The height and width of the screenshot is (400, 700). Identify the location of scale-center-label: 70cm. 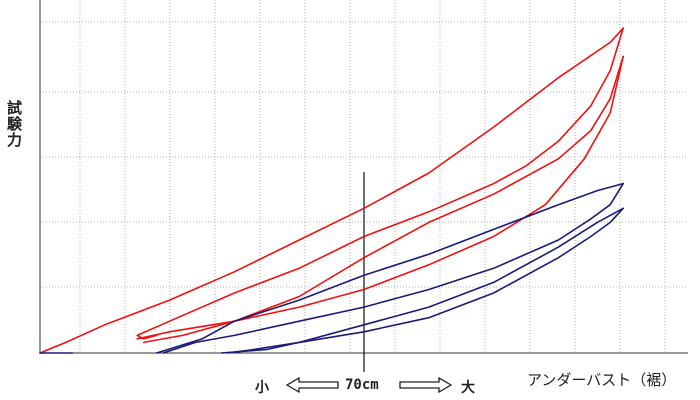
(362, 385).